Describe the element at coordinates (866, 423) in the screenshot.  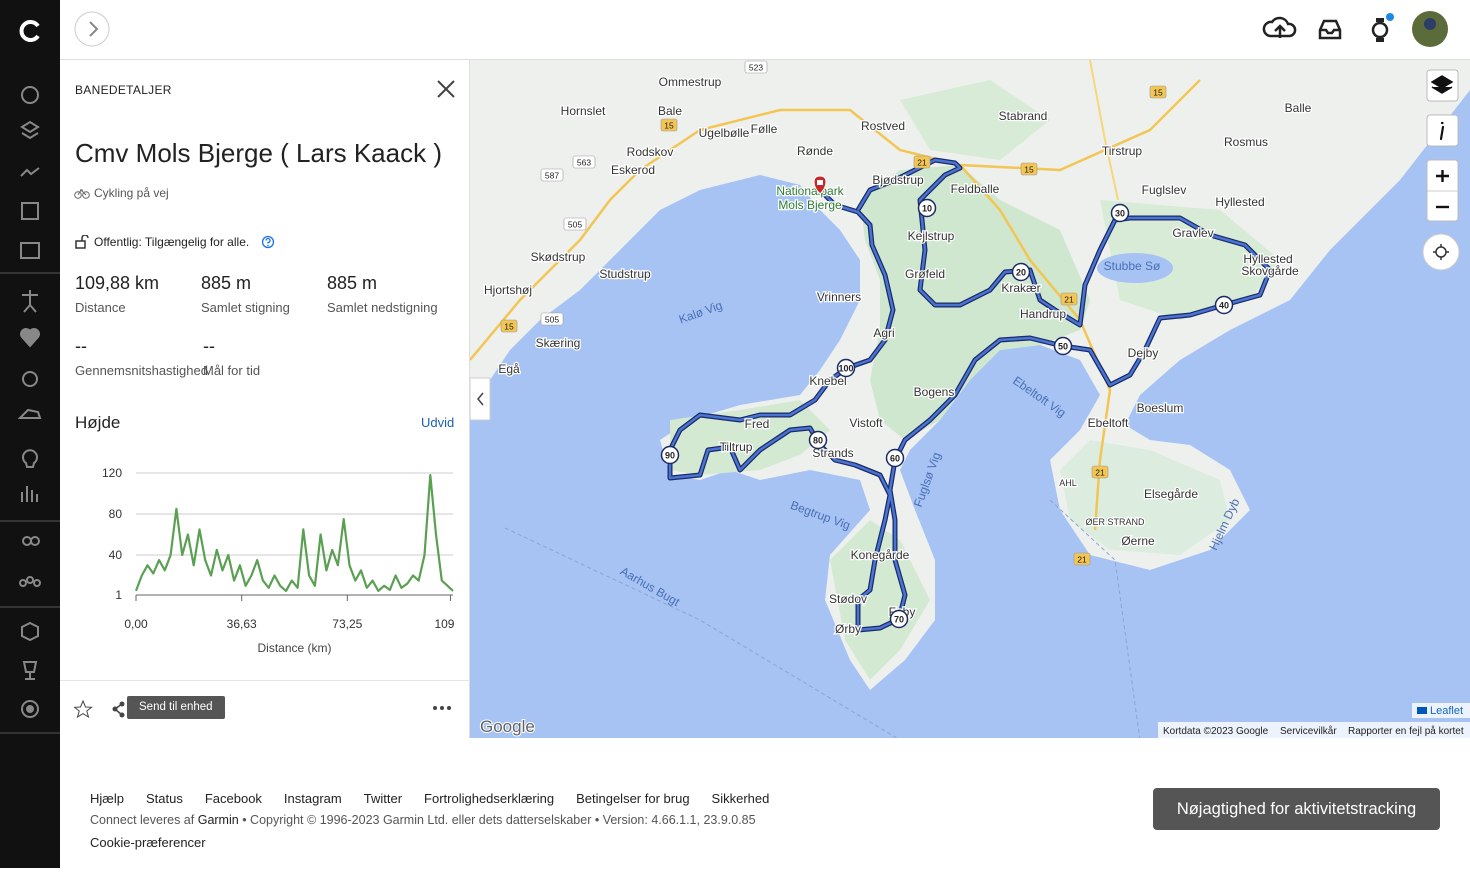
I see `place-label: Vistoft` at that location.